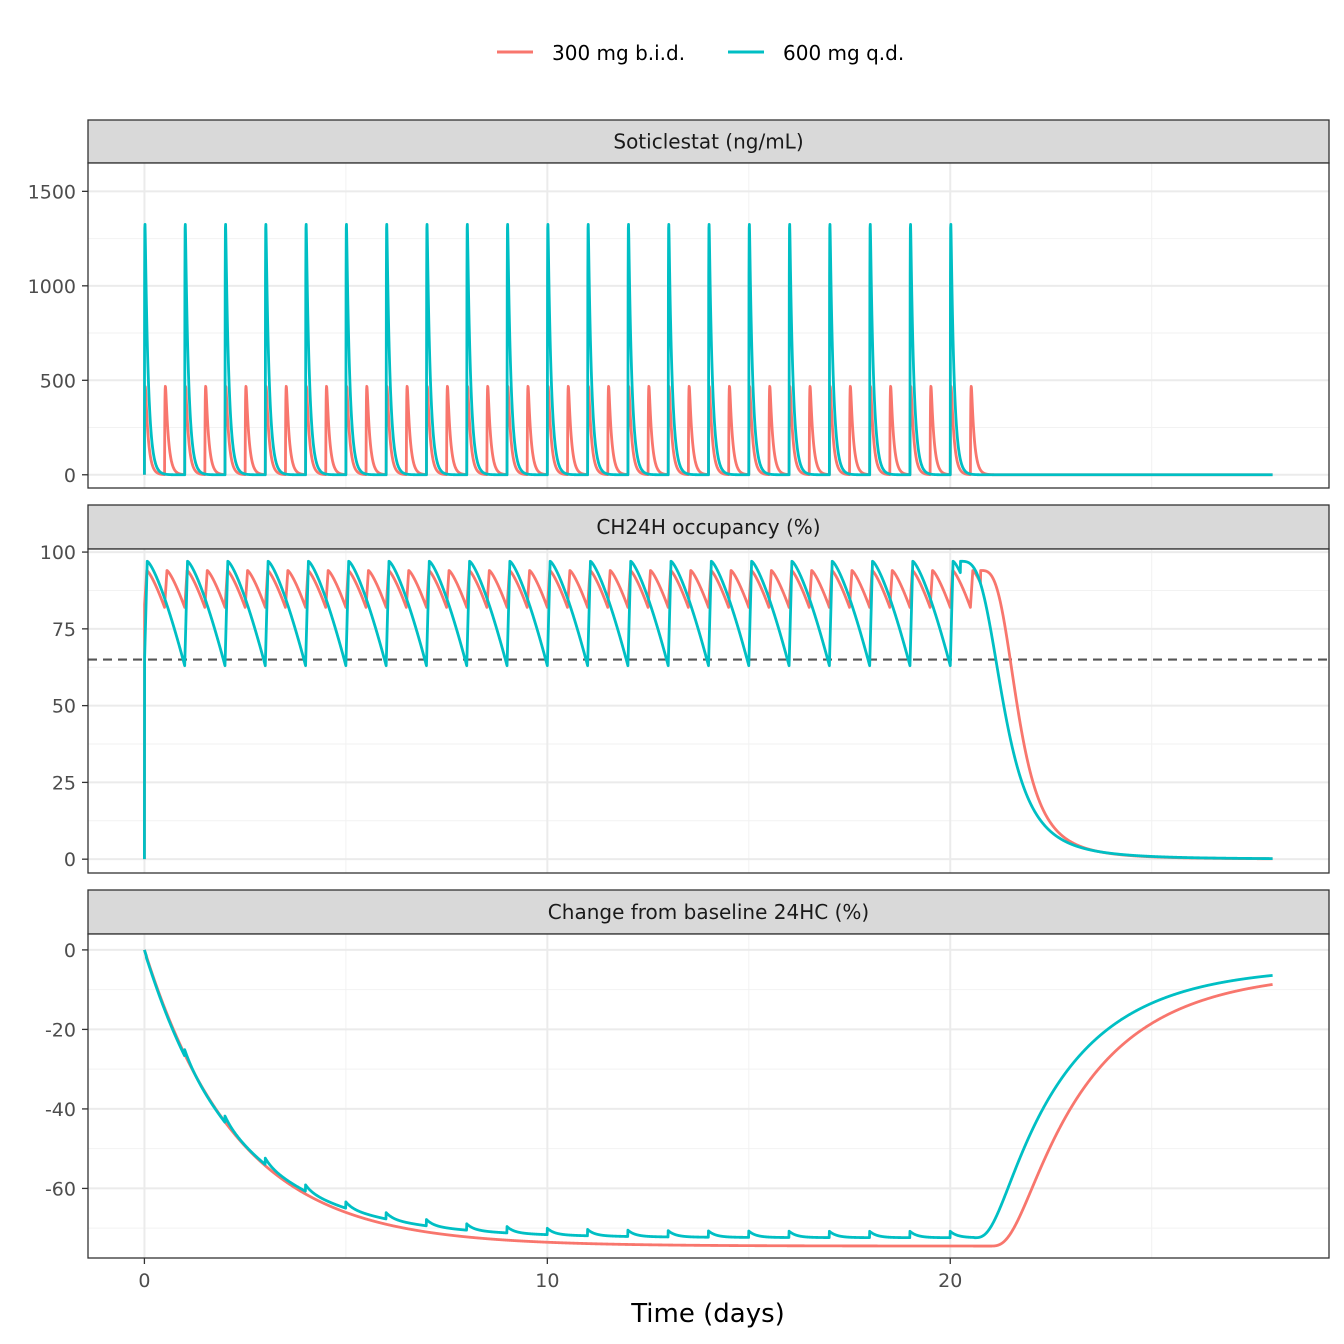 Image resolution: width=1344 pixels, height=1344 pixels. I want to click on y-tick-label: 25, so click(64, 783).